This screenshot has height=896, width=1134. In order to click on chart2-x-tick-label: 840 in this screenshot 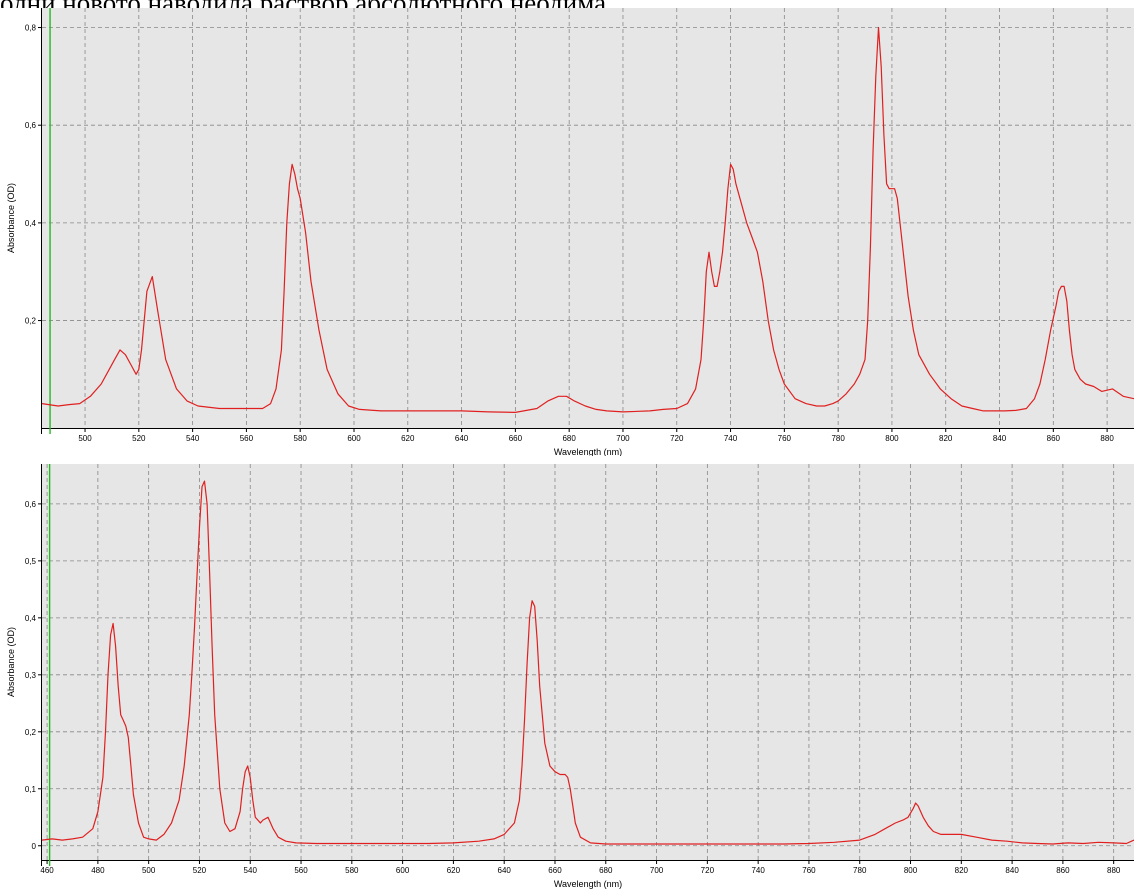, I will do `click(1012, 870)`.